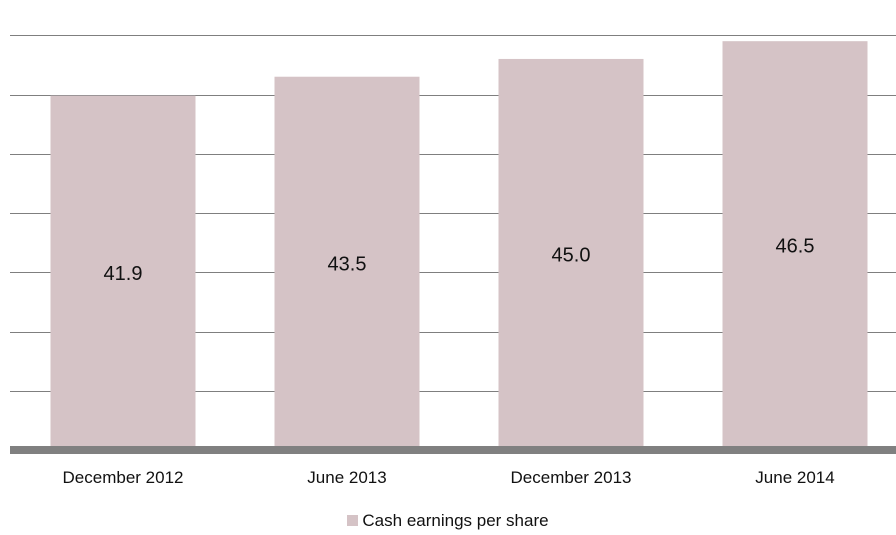 Image resolution: width=896 pixels, height=535 pixels. What do you see at coordinates (346, 477) in the screenshot?
I see `x-tick-label: June 2013` at bounding box center [346, 477].